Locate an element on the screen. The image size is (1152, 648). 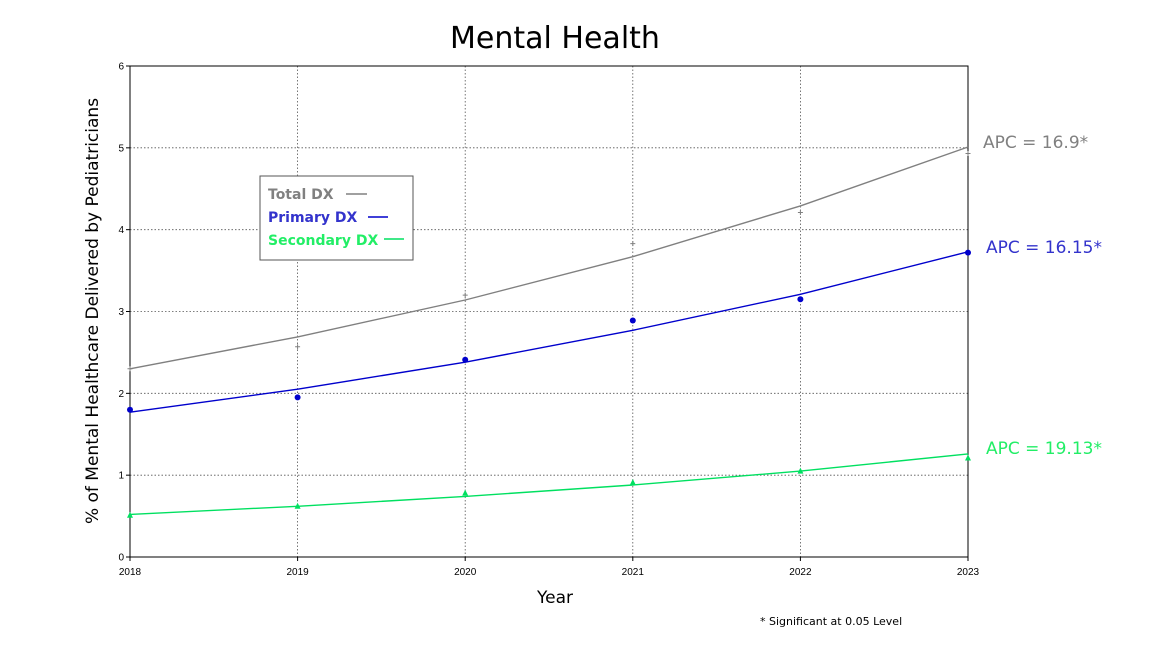
chart-title: Mental Health is located at coordinates (555, 38).